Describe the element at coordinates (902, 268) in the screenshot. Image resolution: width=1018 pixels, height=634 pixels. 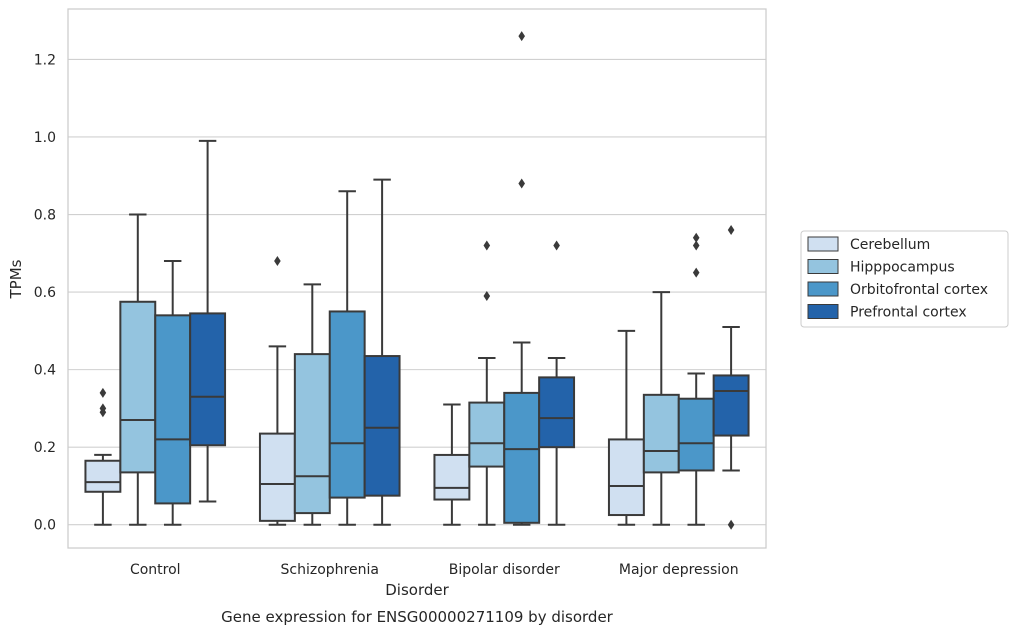
I see `legend-label: Hipppocampus` at that location.